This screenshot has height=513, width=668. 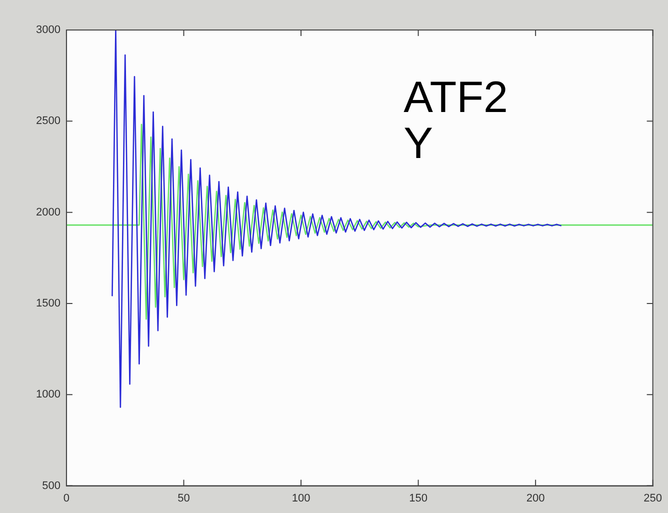 What do you see at coordinates (48, 121) in the screenshot?
I see `y-tick-label: 2500` at bounding box center [48, 121].